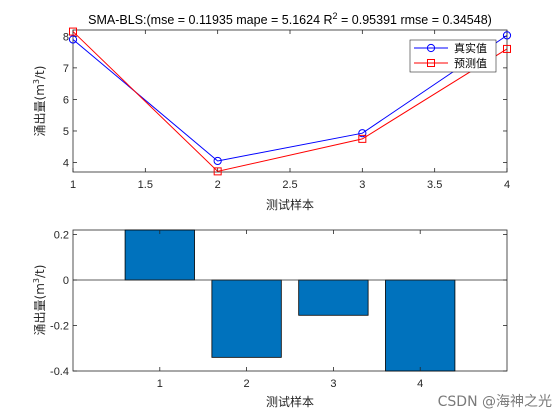  What do you see at coordinates (431, 63) in the screenshot?
I see `legend-marker-pred` at bounding box center [431, 63].